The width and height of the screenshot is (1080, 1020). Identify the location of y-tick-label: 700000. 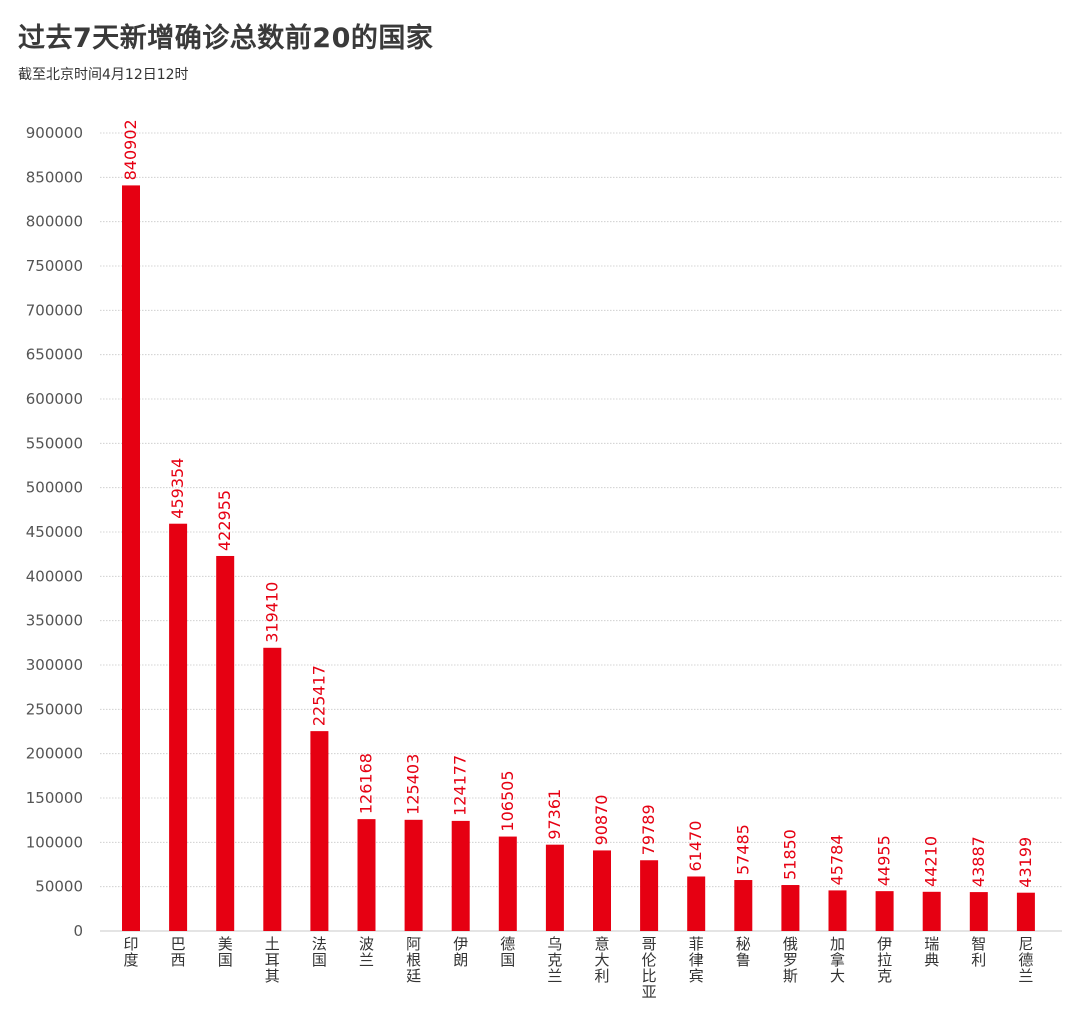
(54, 310).